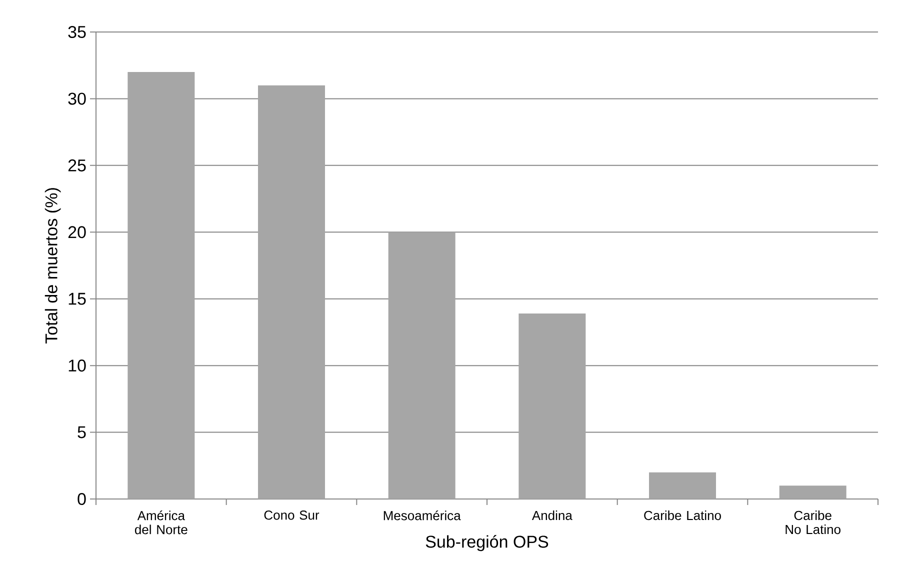 The height and width of the screenshot is (583, 907). I want to click on y-tick-label: 20, so click(77, 232).